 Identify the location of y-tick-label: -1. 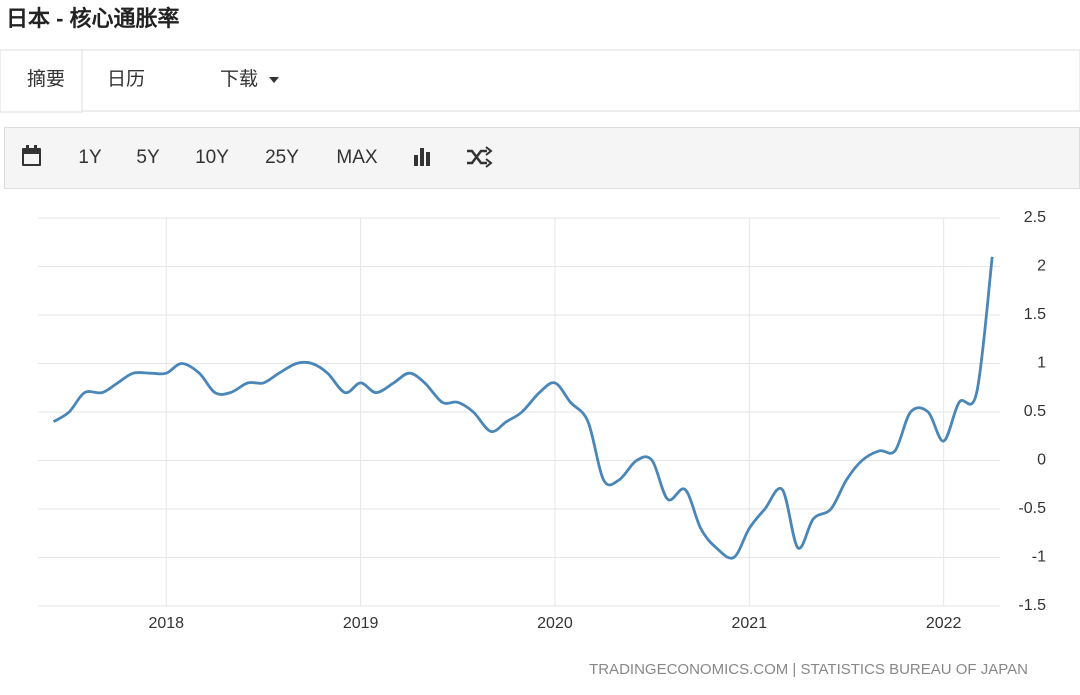
(1039, 557).